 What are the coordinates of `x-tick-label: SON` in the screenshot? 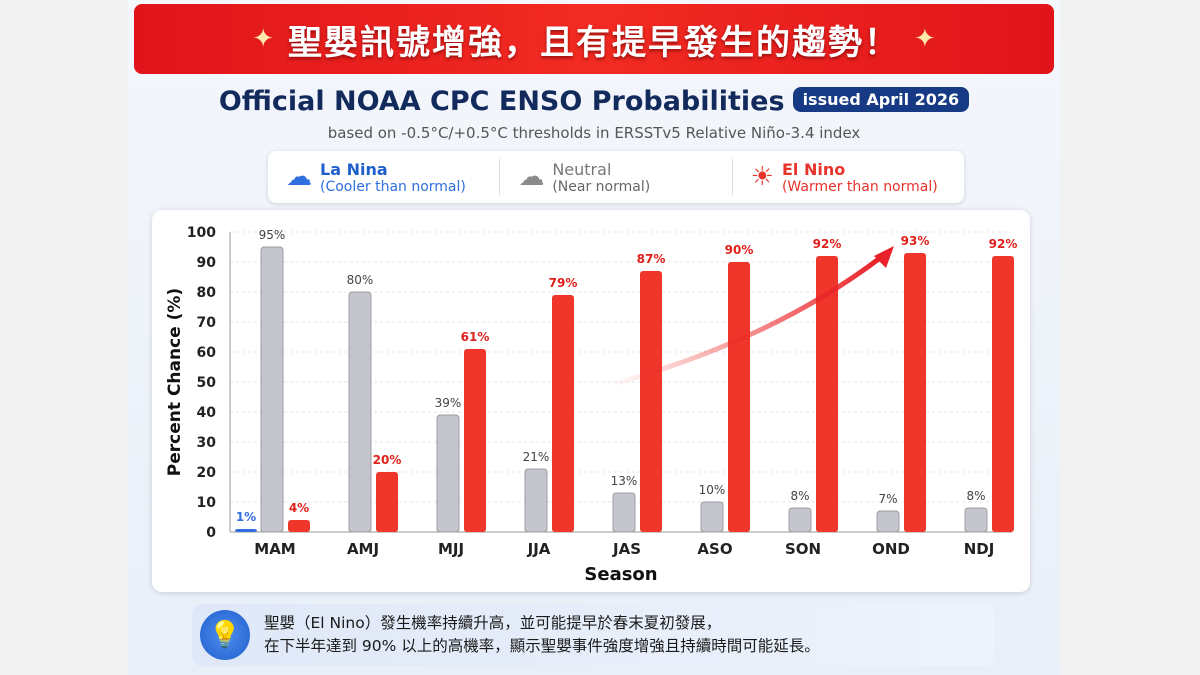 It's located at (803, 549).